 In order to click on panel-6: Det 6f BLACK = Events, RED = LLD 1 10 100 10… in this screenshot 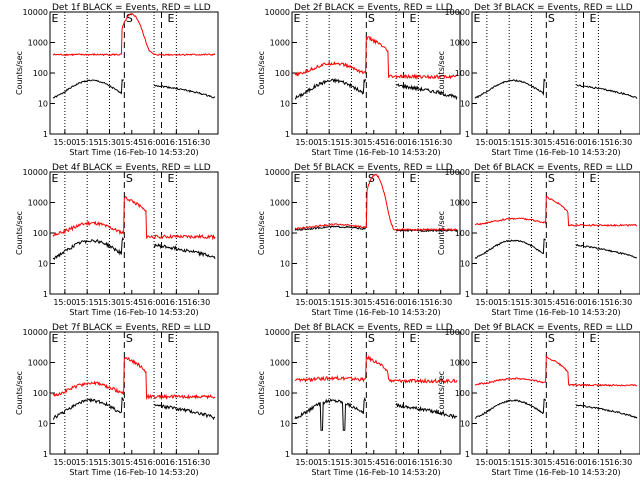, I will do `click(538, 240)`.